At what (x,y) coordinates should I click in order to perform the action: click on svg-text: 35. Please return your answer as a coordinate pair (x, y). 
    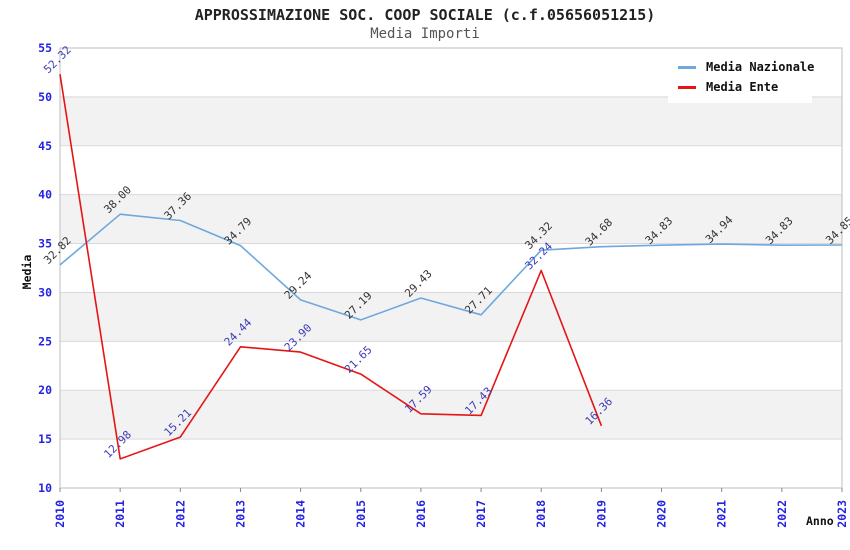
    Looking at the image, I should click on (45, 244).